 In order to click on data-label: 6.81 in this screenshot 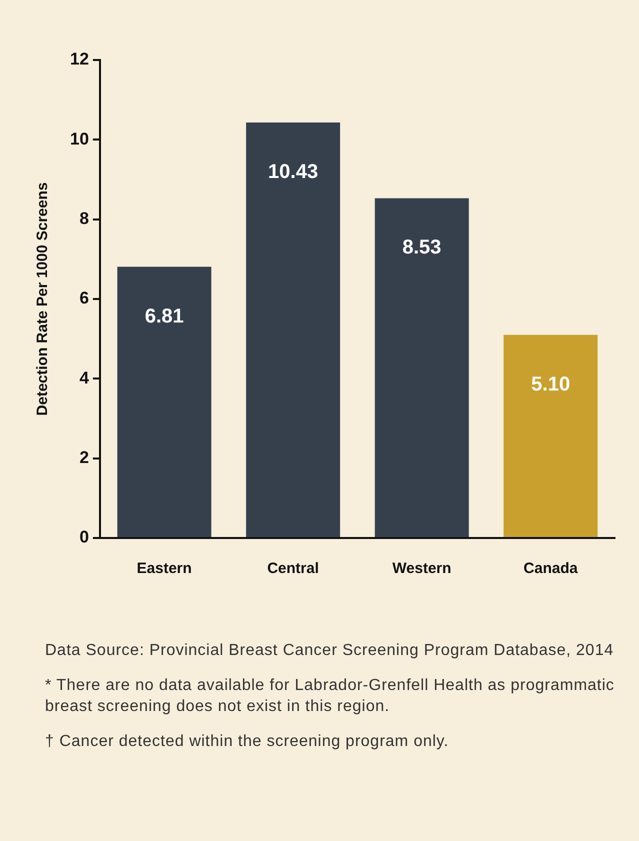, I will do `click(164, 316)`.